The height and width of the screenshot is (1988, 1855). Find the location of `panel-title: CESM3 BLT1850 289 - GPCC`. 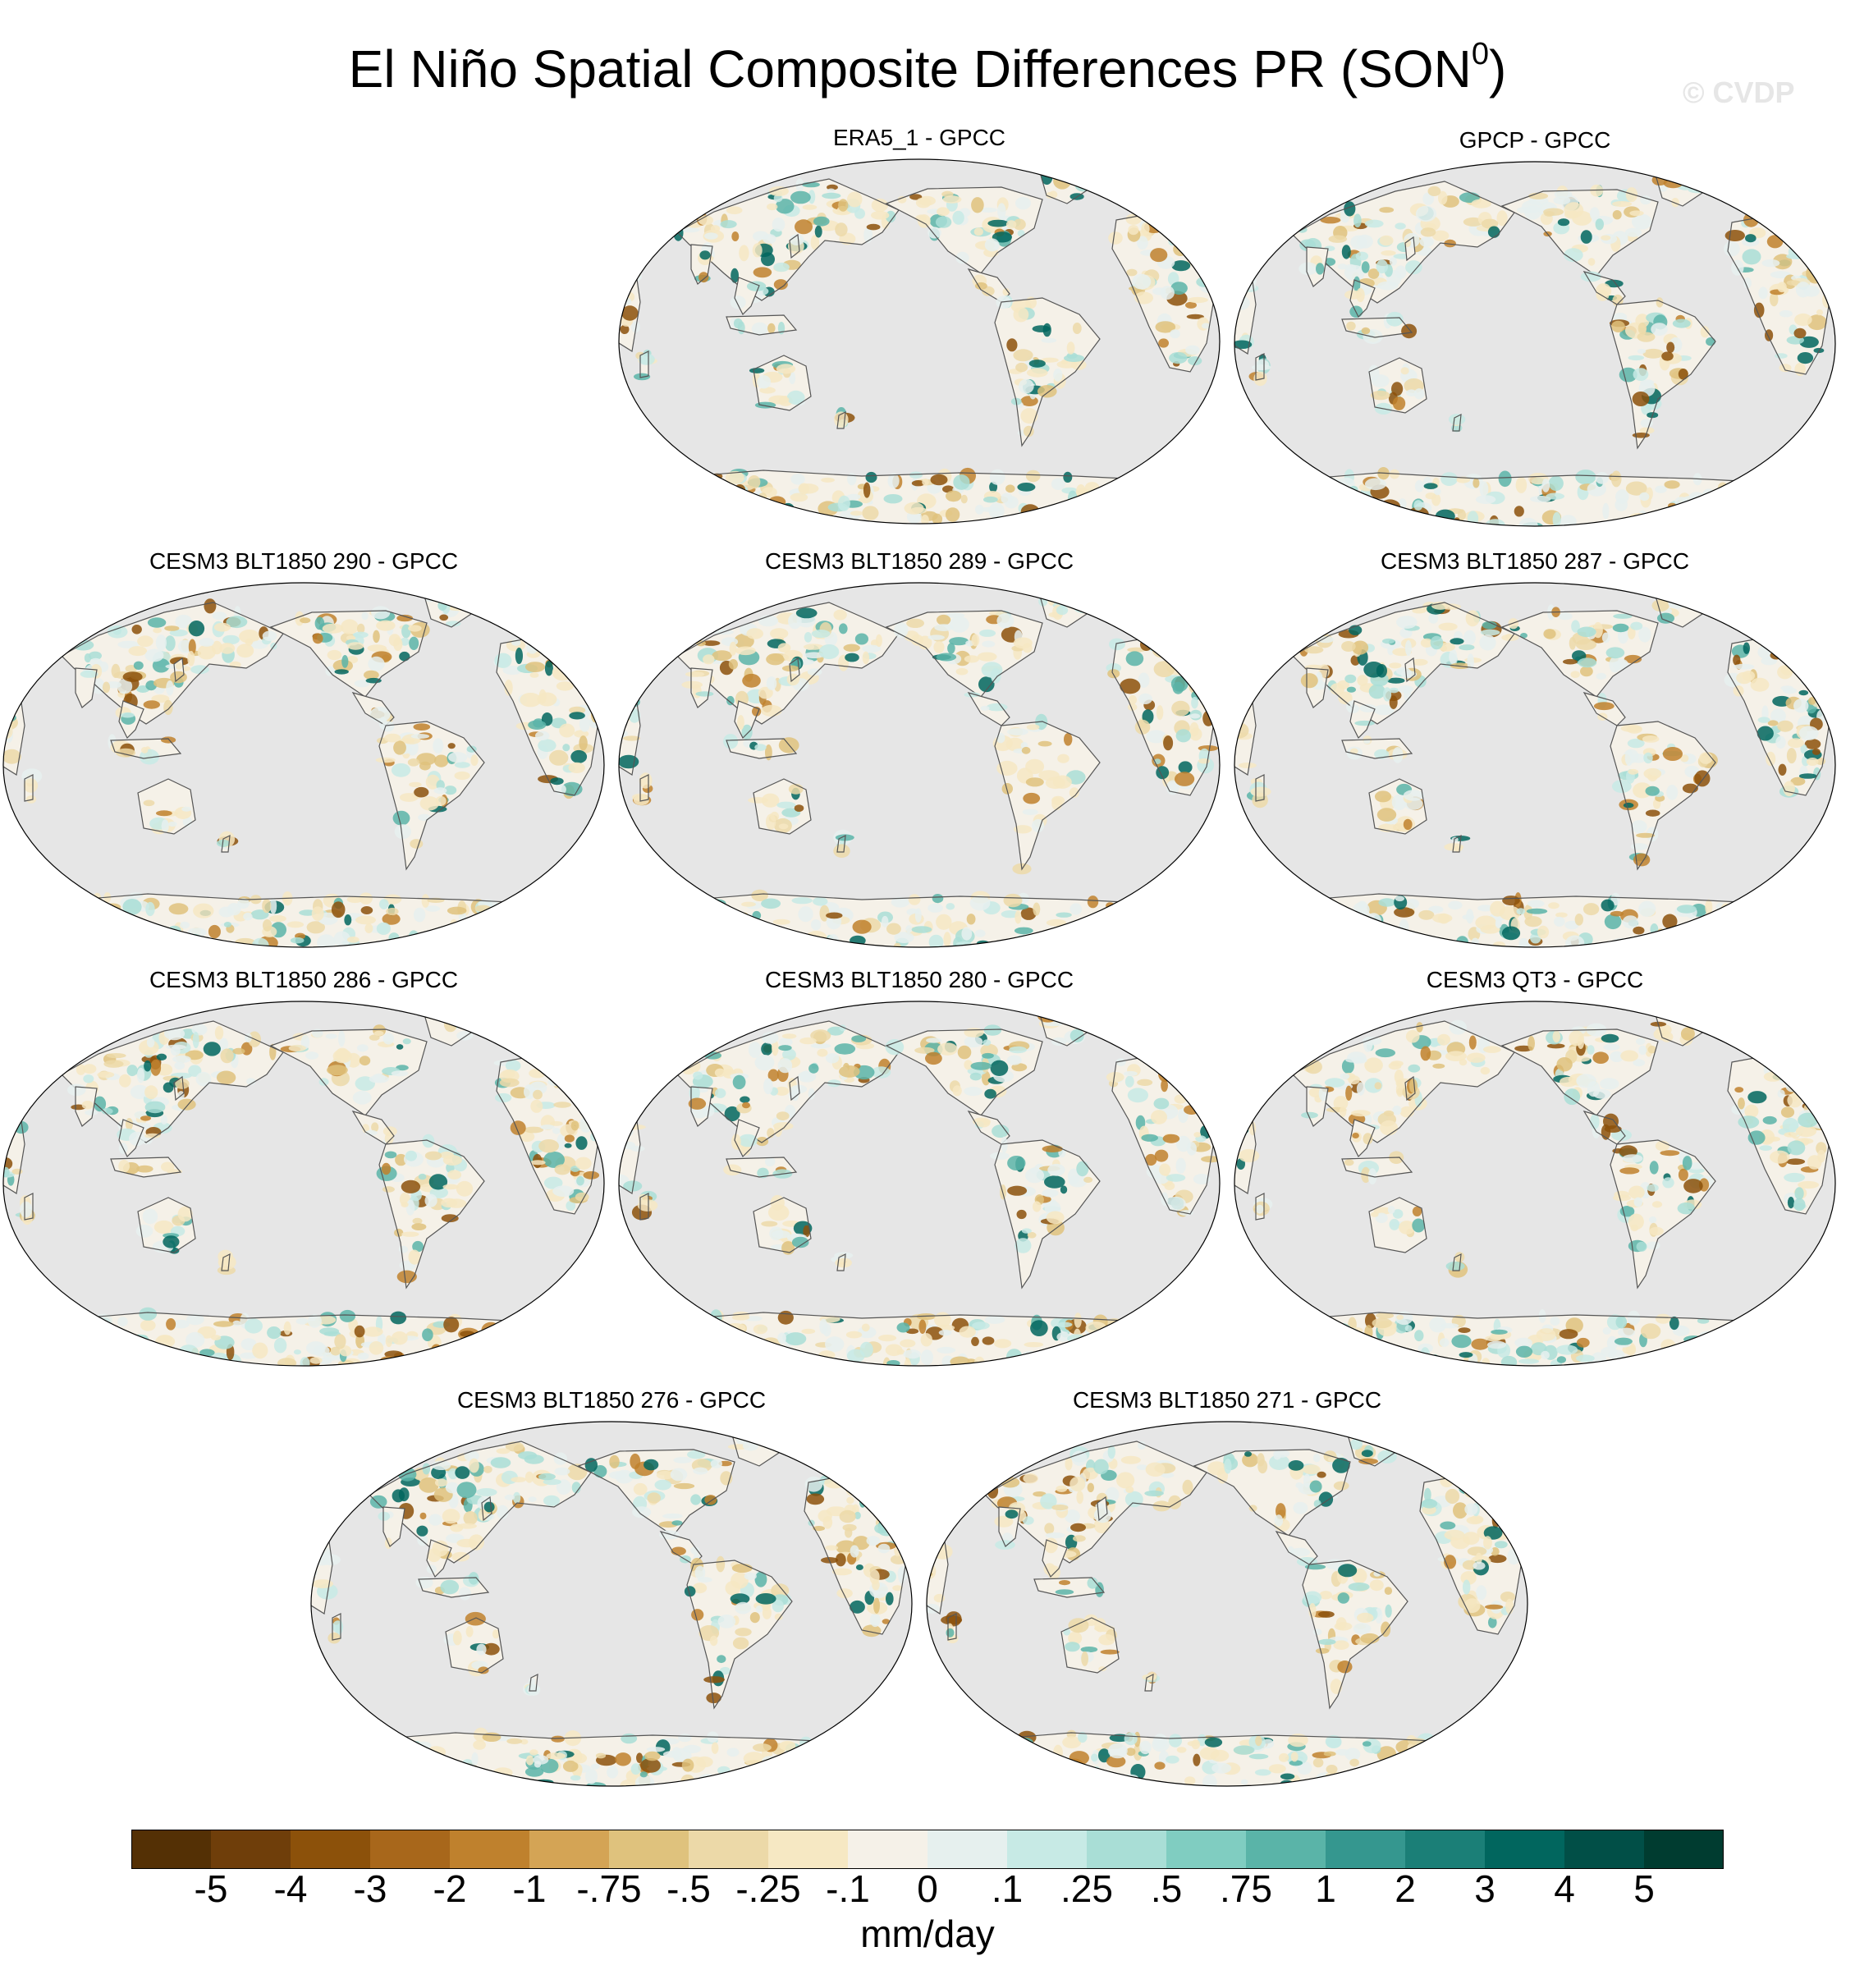

panel-title: CESM3 BLT1850 289 - GPCC is located at coordinates (919, 561).